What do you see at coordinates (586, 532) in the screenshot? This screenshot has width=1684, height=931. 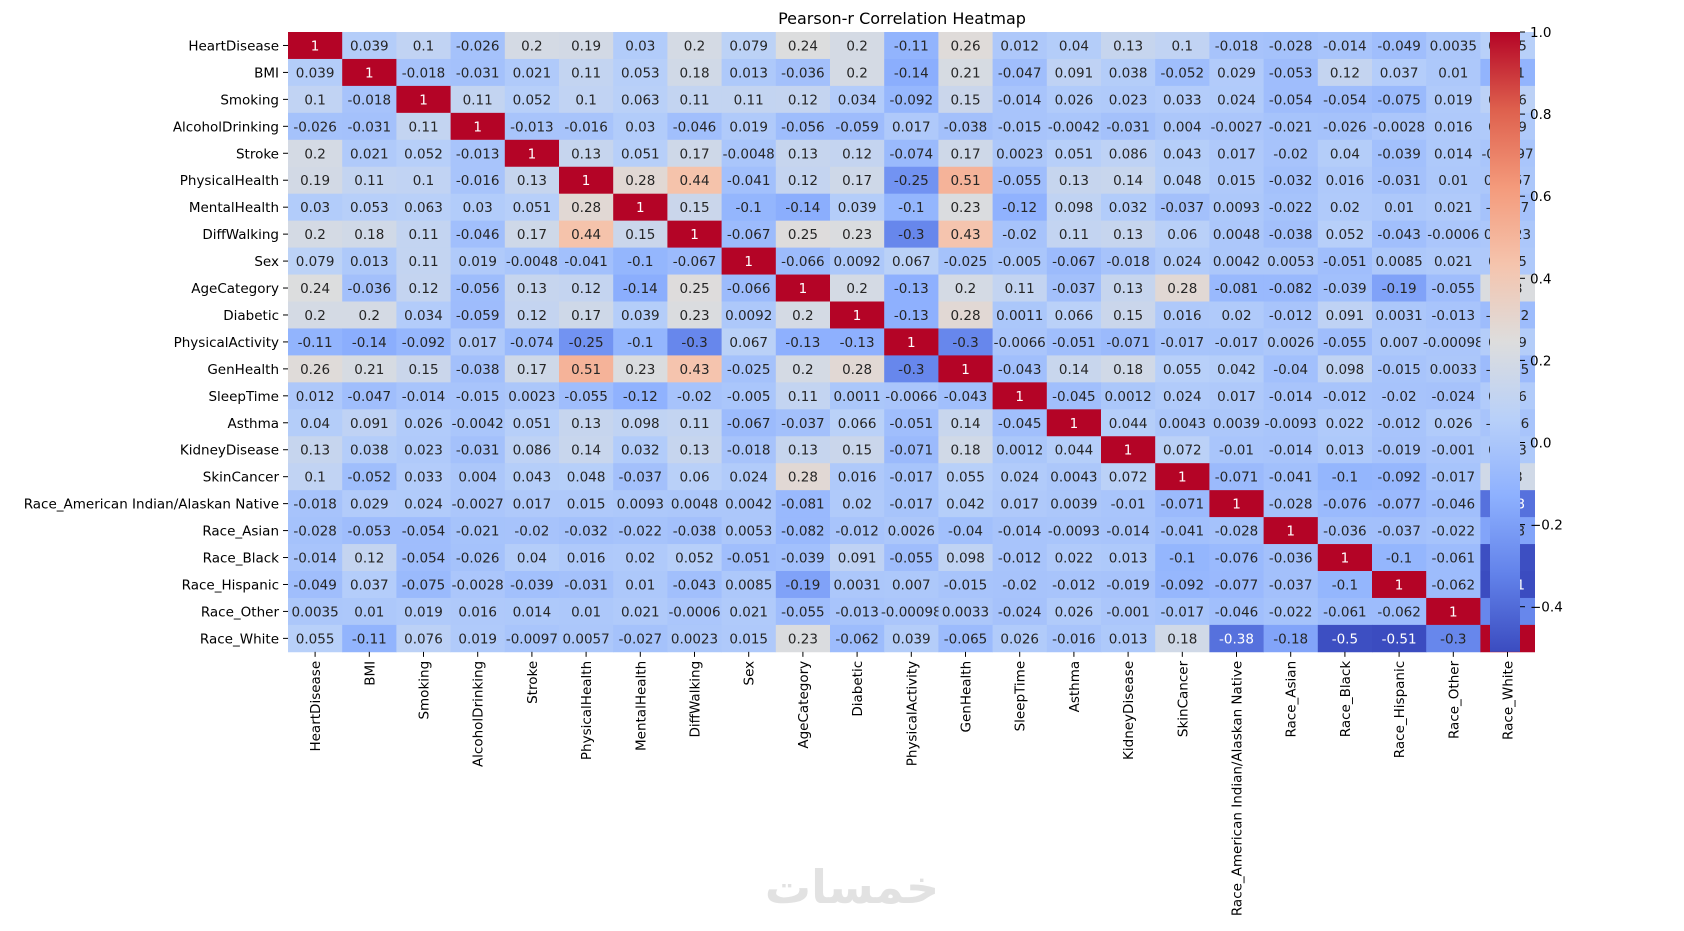 I see `cell-value-label: -0.032` at bounding box center [586, 532].